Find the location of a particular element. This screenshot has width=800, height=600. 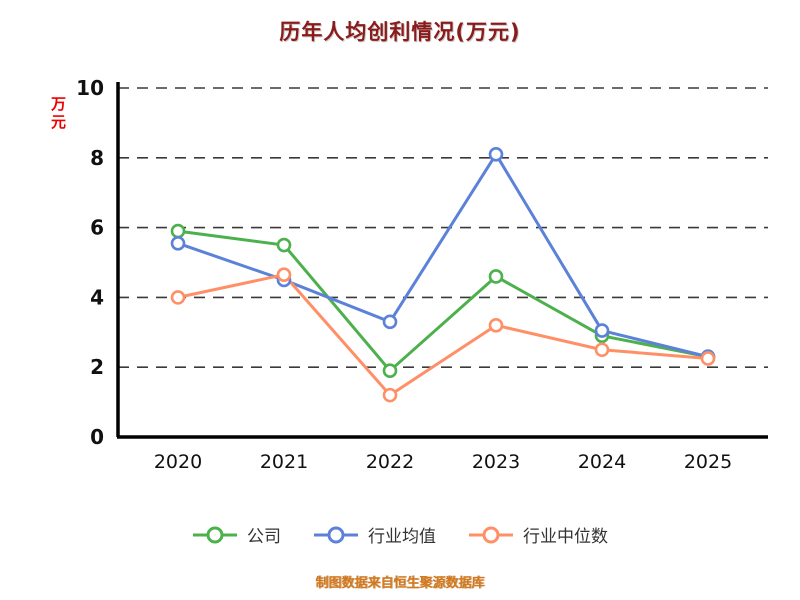

y-tick-label: 4 is located at coordinates (97, 297).